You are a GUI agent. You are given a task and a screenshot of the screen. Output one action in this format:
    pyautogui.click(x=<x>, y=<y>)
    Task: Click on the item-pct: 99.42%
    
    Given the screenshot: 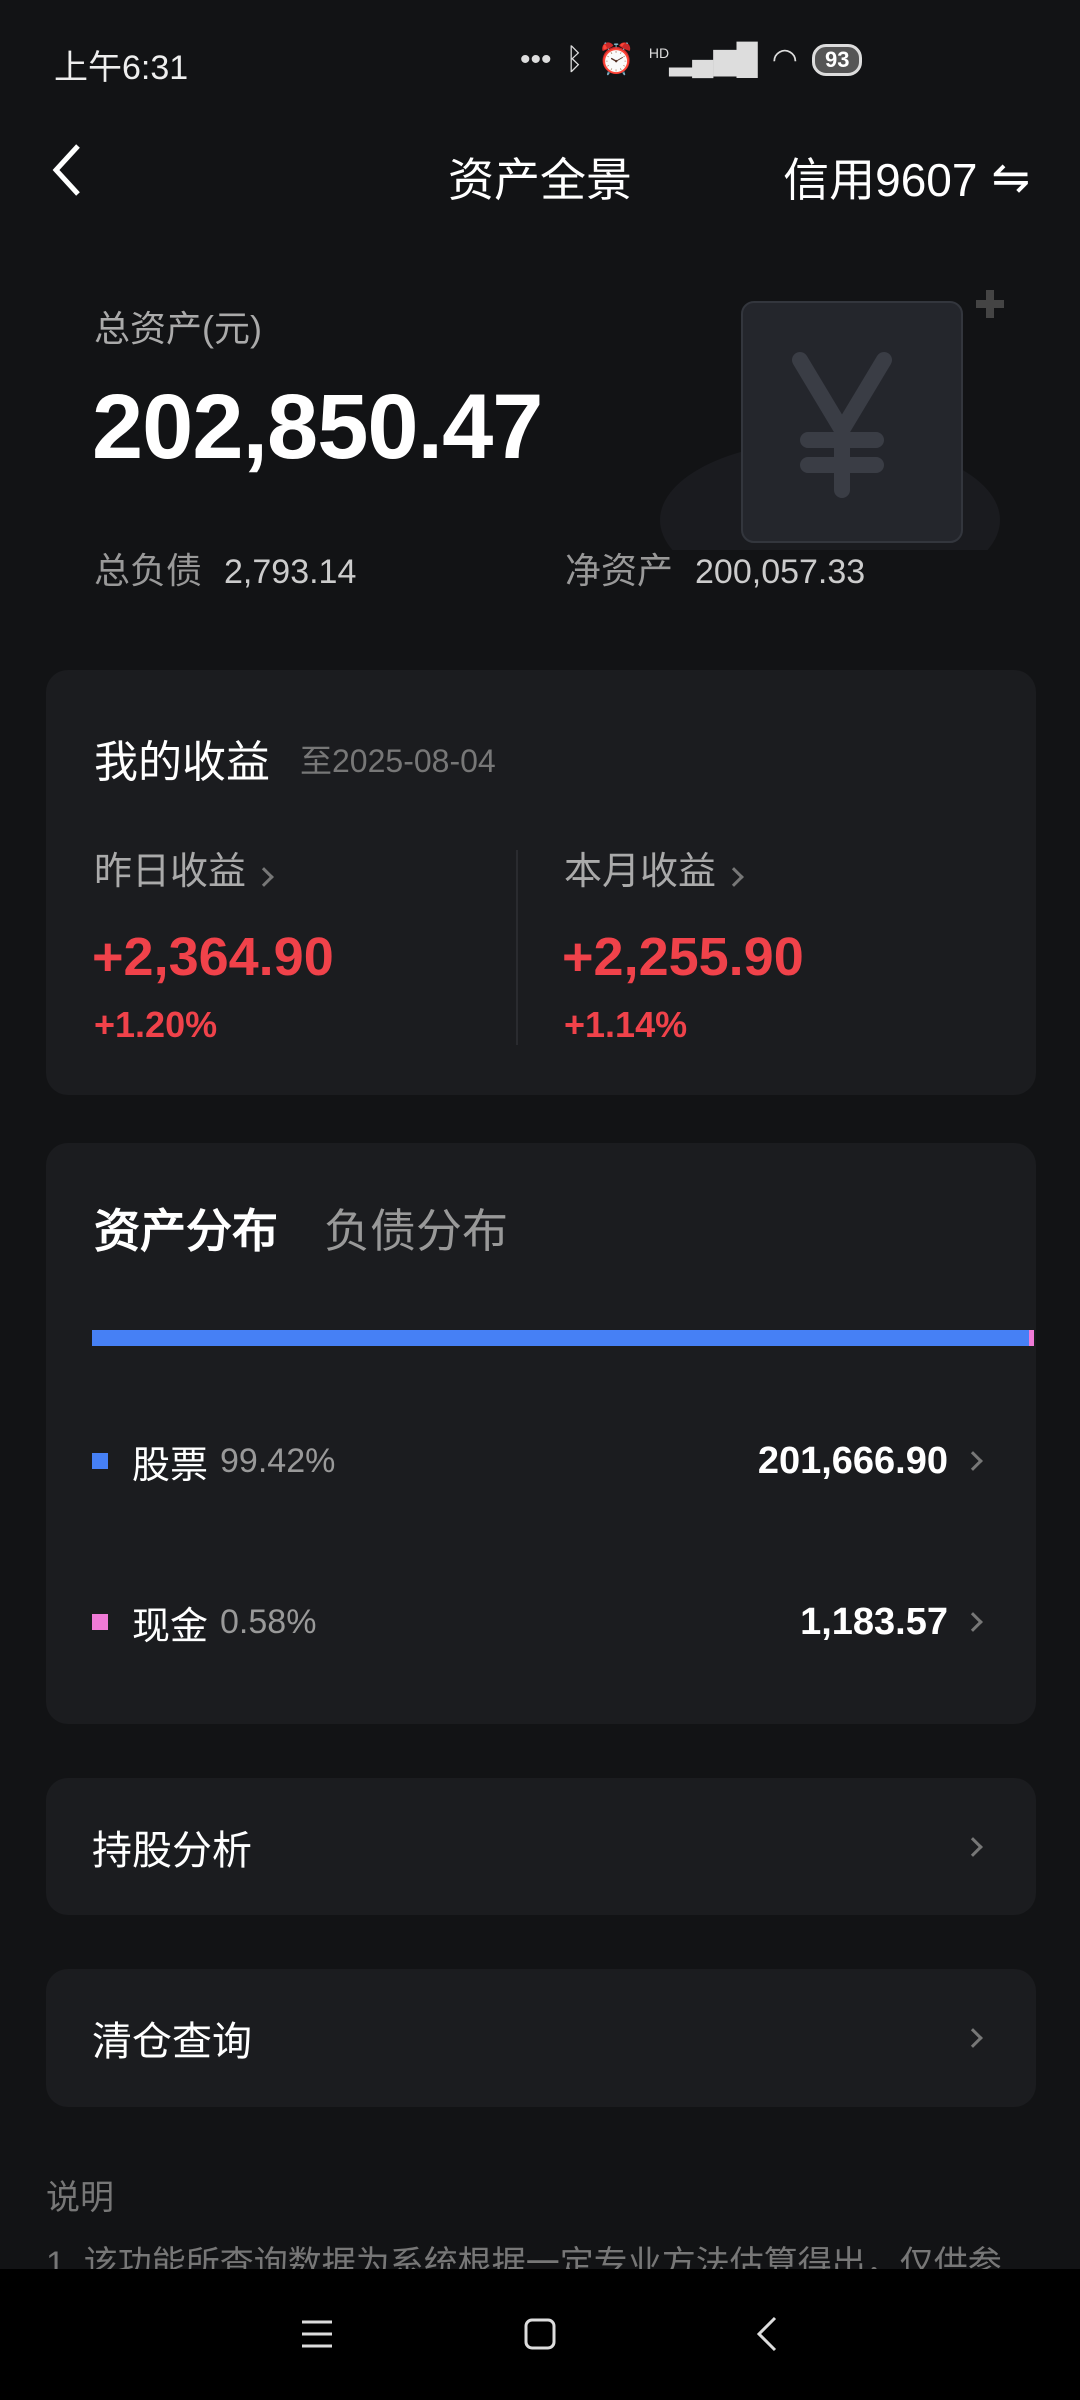 What is the action you would take?
    pyautogui.click(x=278, y=1460)
    